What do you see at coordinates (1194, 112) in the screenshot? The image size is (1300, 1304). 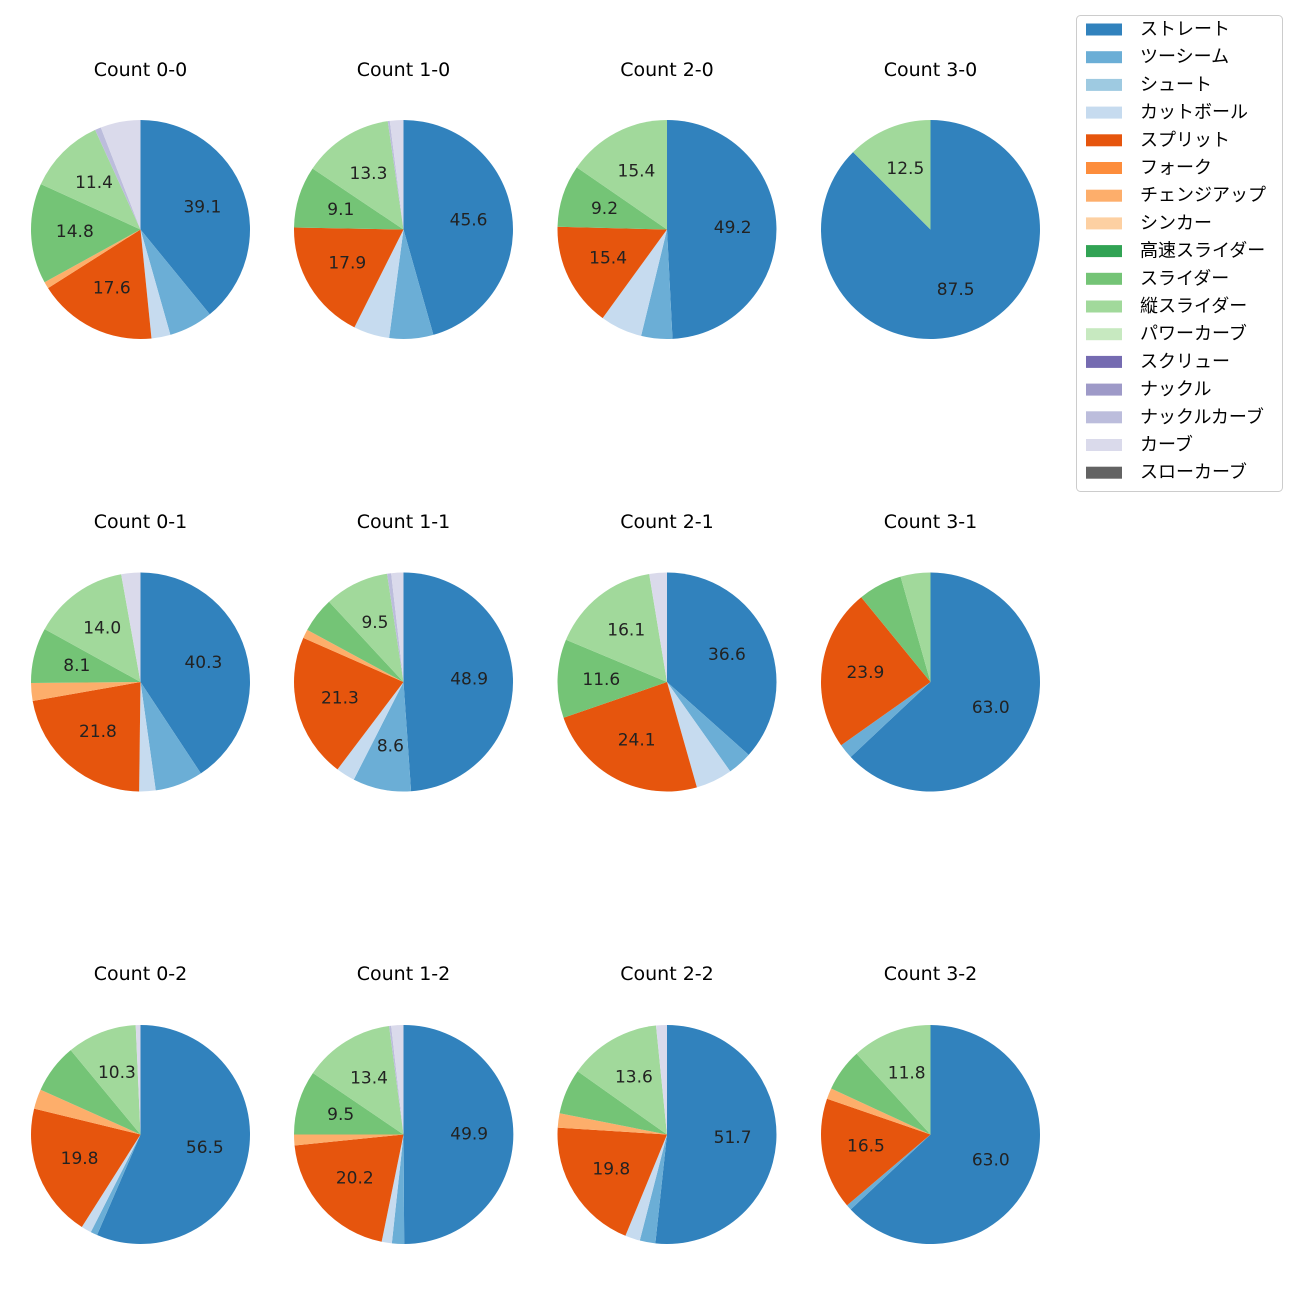 I see `legend-label: カットボール` at bounding box center [1194, 112].